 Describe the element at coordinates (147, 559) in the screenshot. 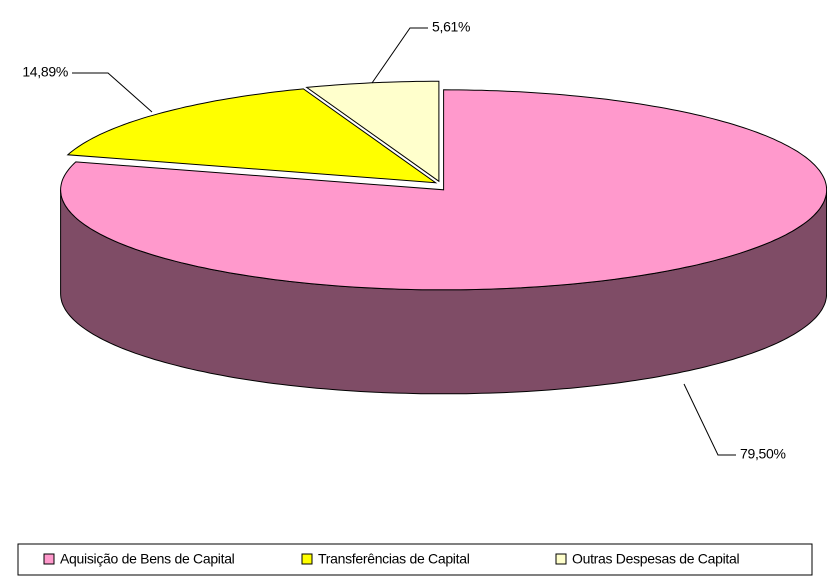

I see `legend-label: Aquisição de Bens de Capital` at that location.